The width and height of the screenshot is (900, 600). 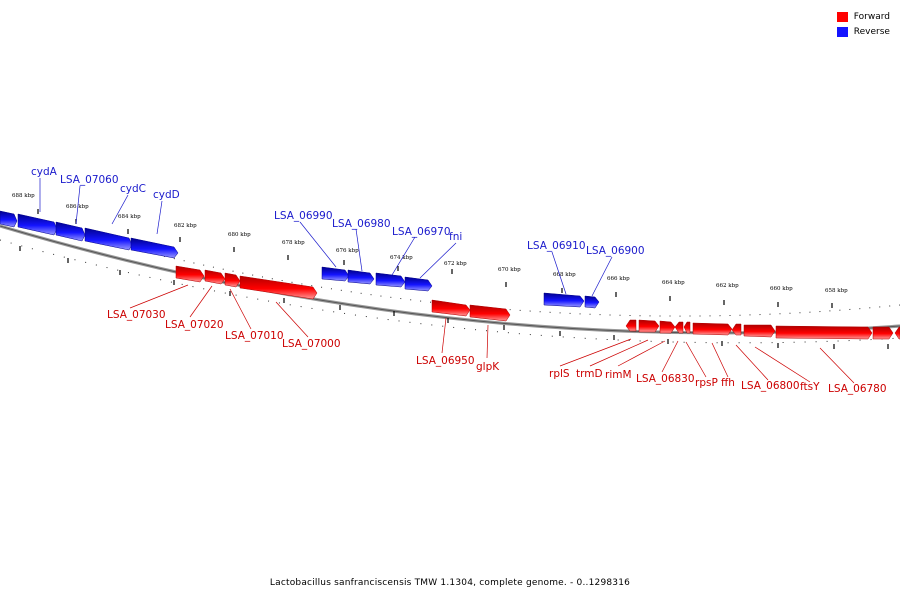 I want to click on gene-cydD-a, so click(x=108, y=239).